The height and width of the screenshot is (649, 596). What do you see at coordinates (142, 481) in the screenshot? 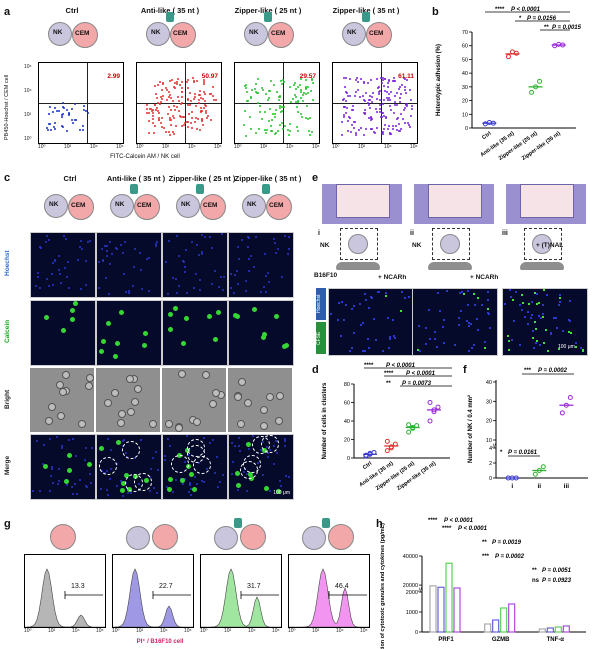
I see `cluster-circle` at bounding box center [142, 481].